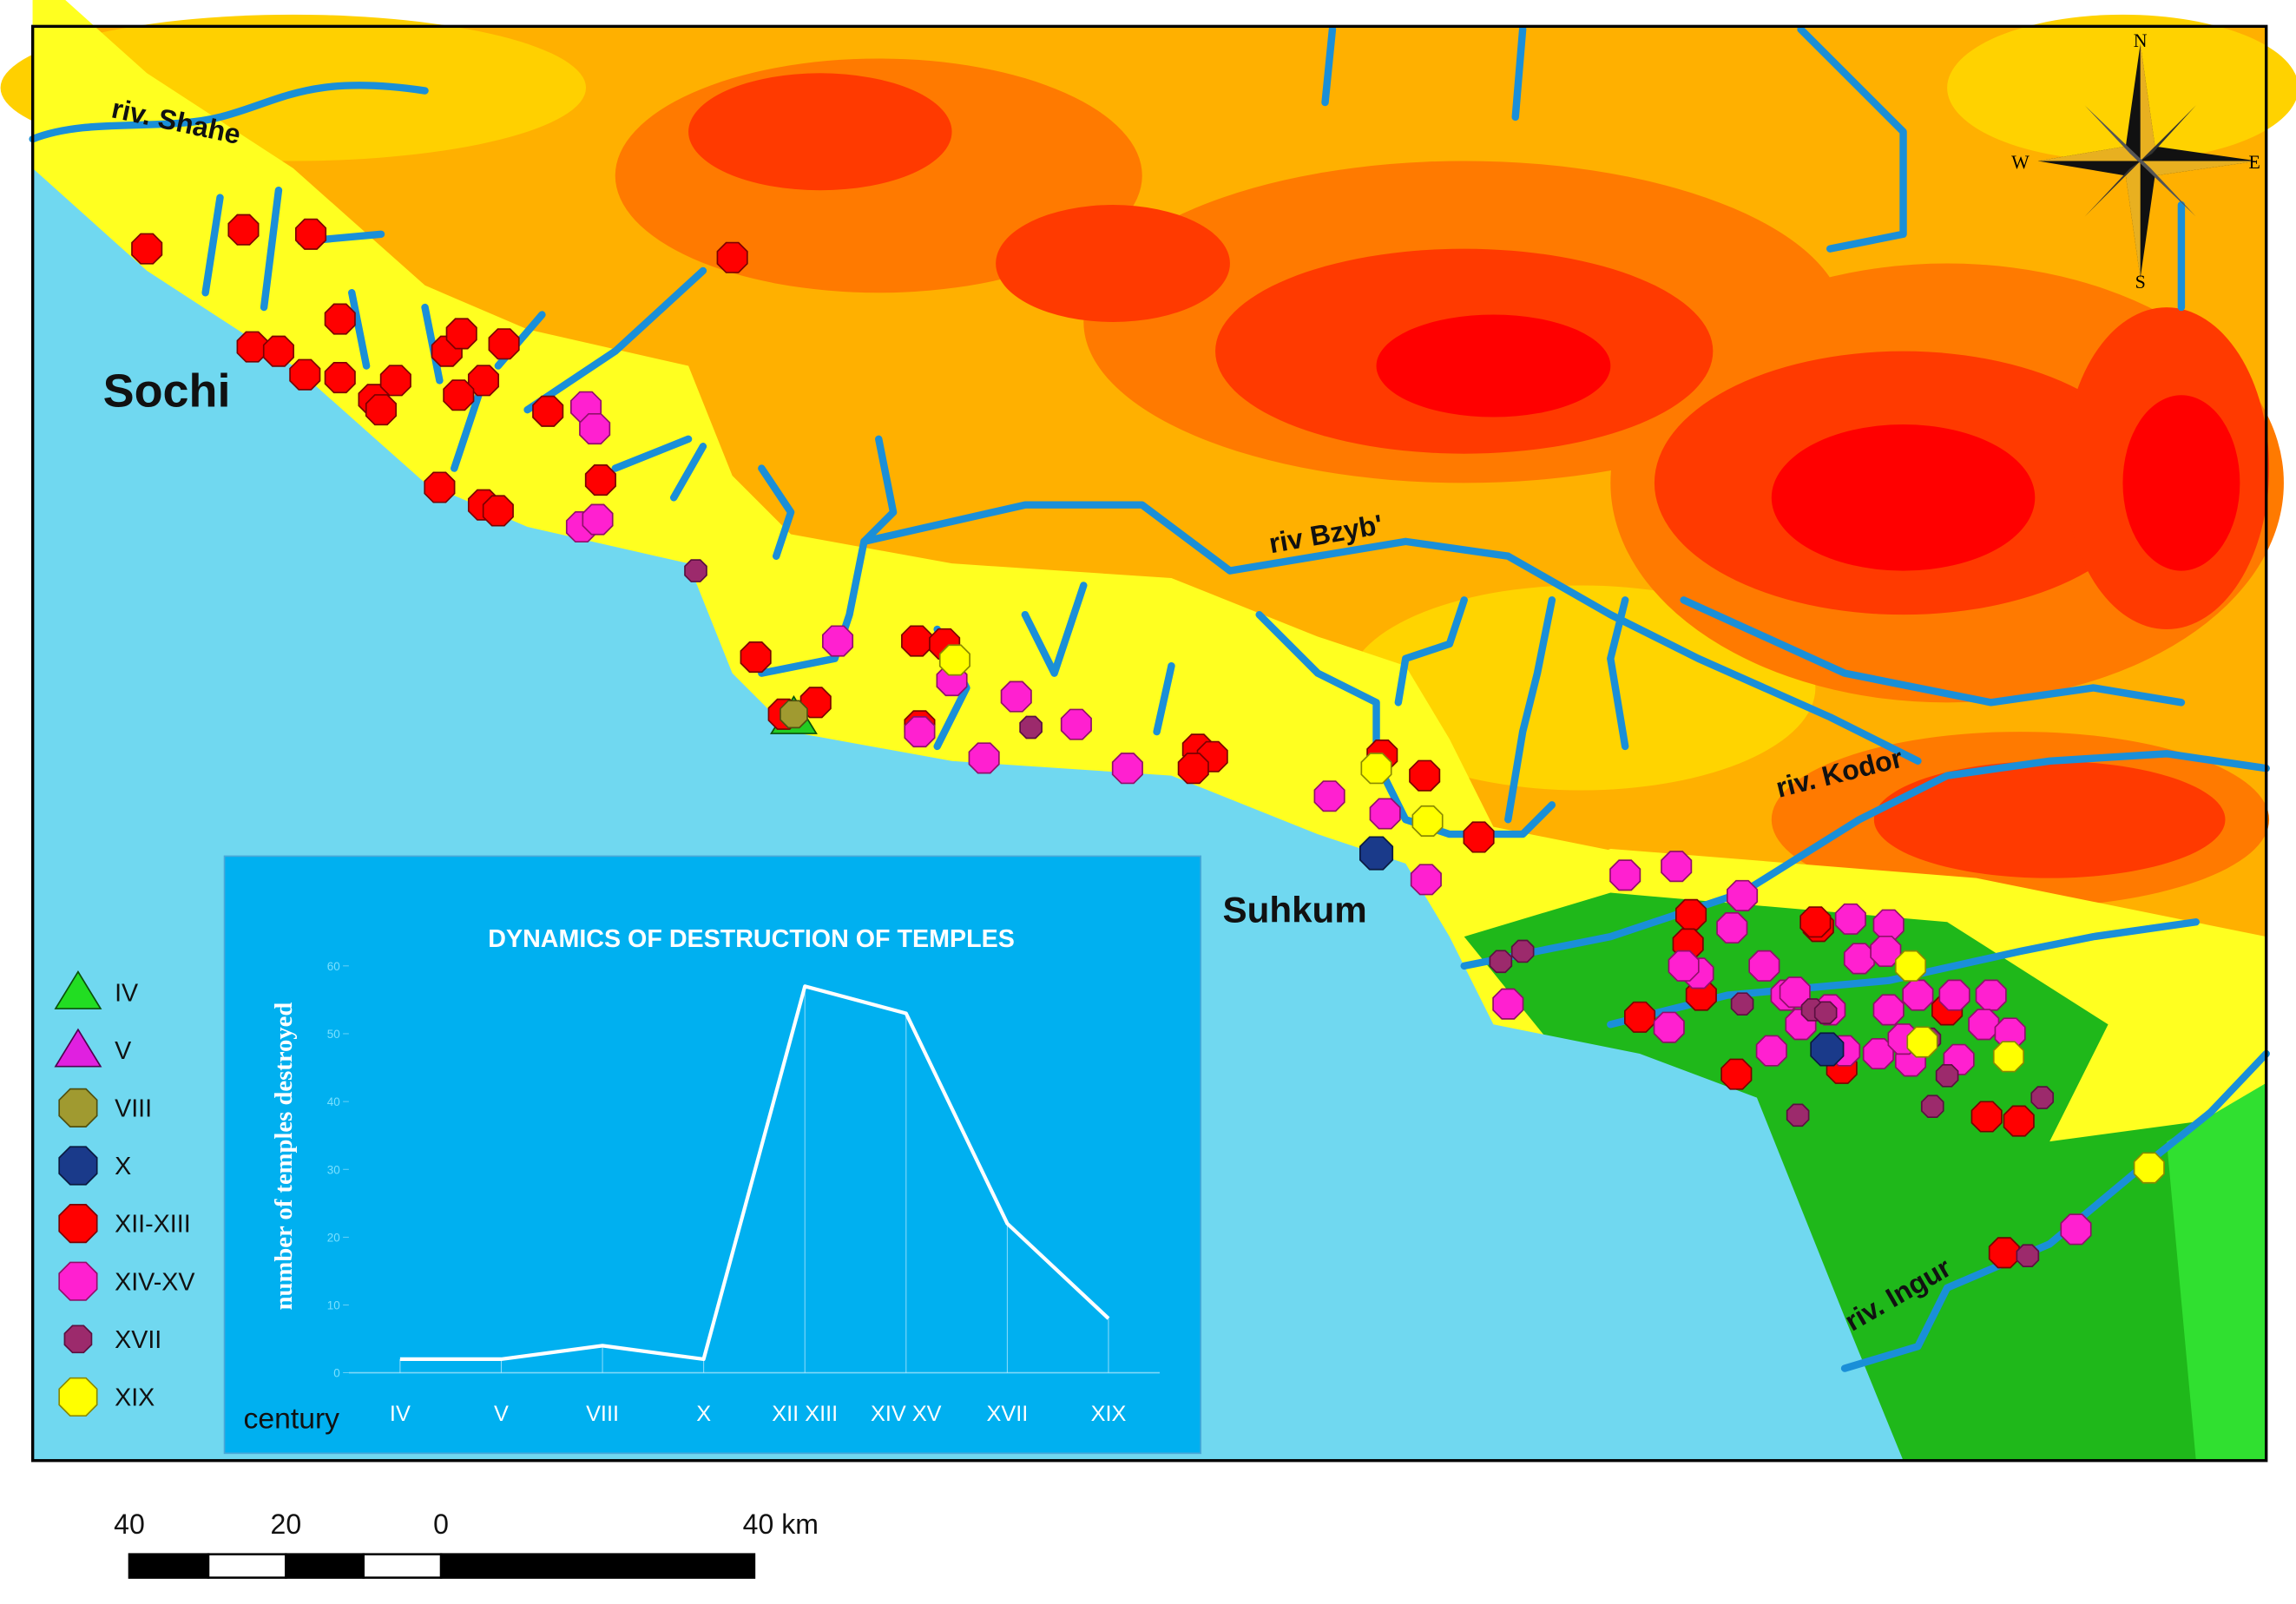 The height and width of the screenshot is (1604, 2296). Describe the element at coordinates (284, 1156) in the screenshot. I see `y-axis-label: number of temples destroyed` at that location.